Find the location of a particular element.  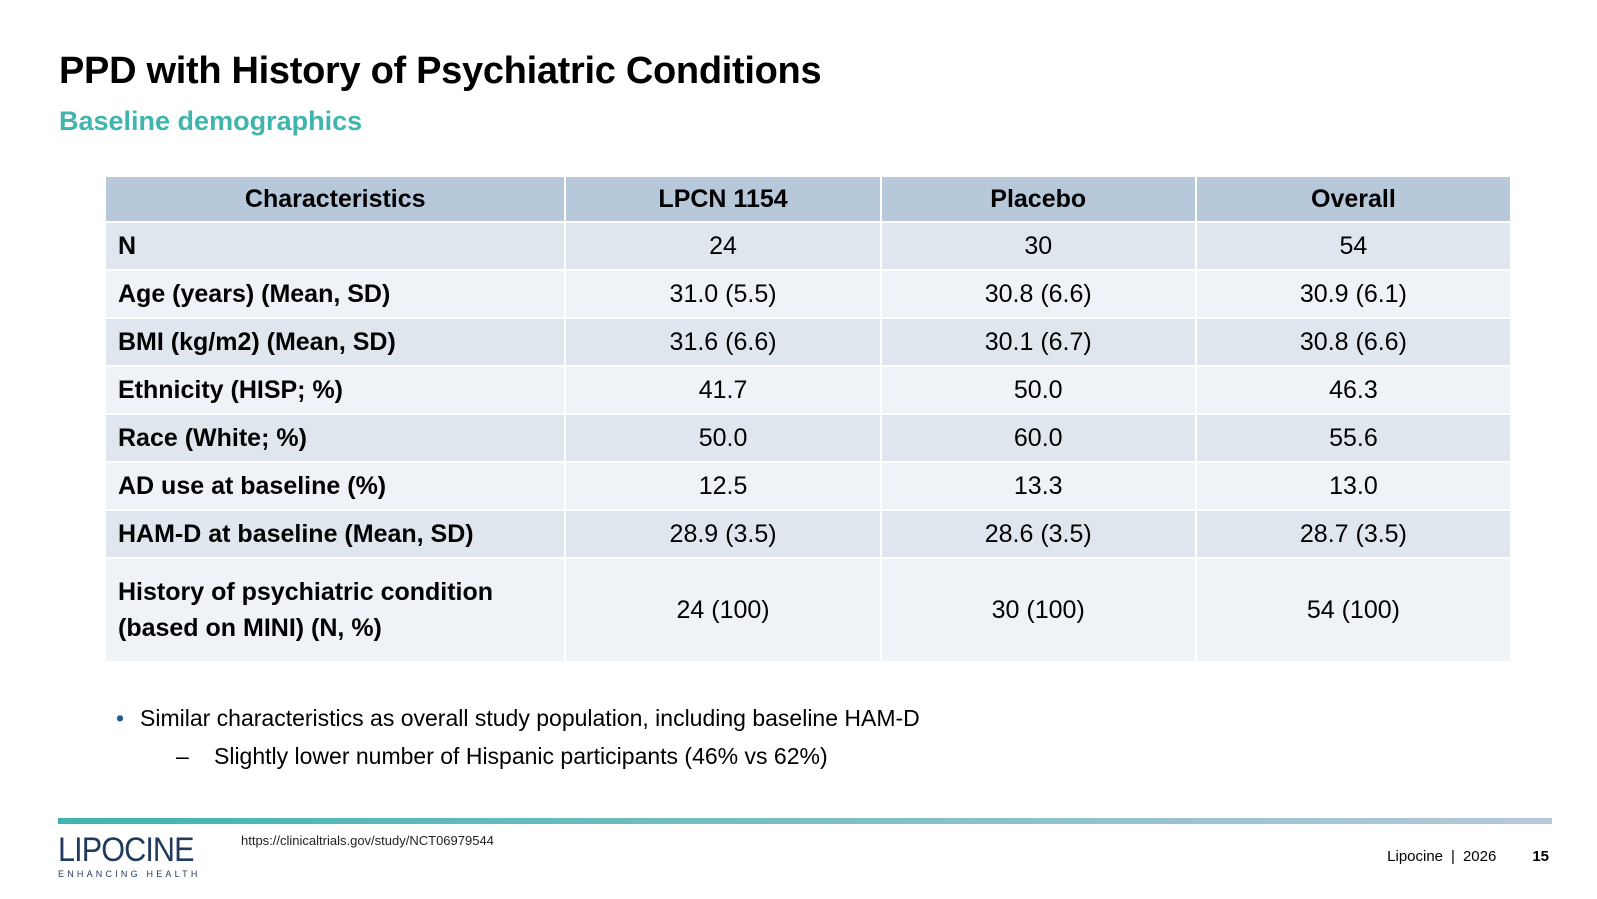

logo-wordmark: LIPOCINE is located at coordinates (126, 850).